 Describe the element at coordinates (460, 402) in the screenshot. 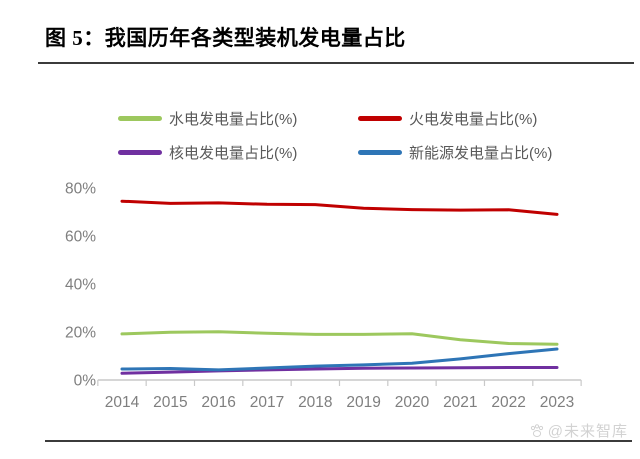

I see `x-tick-label: 2021` at that location.